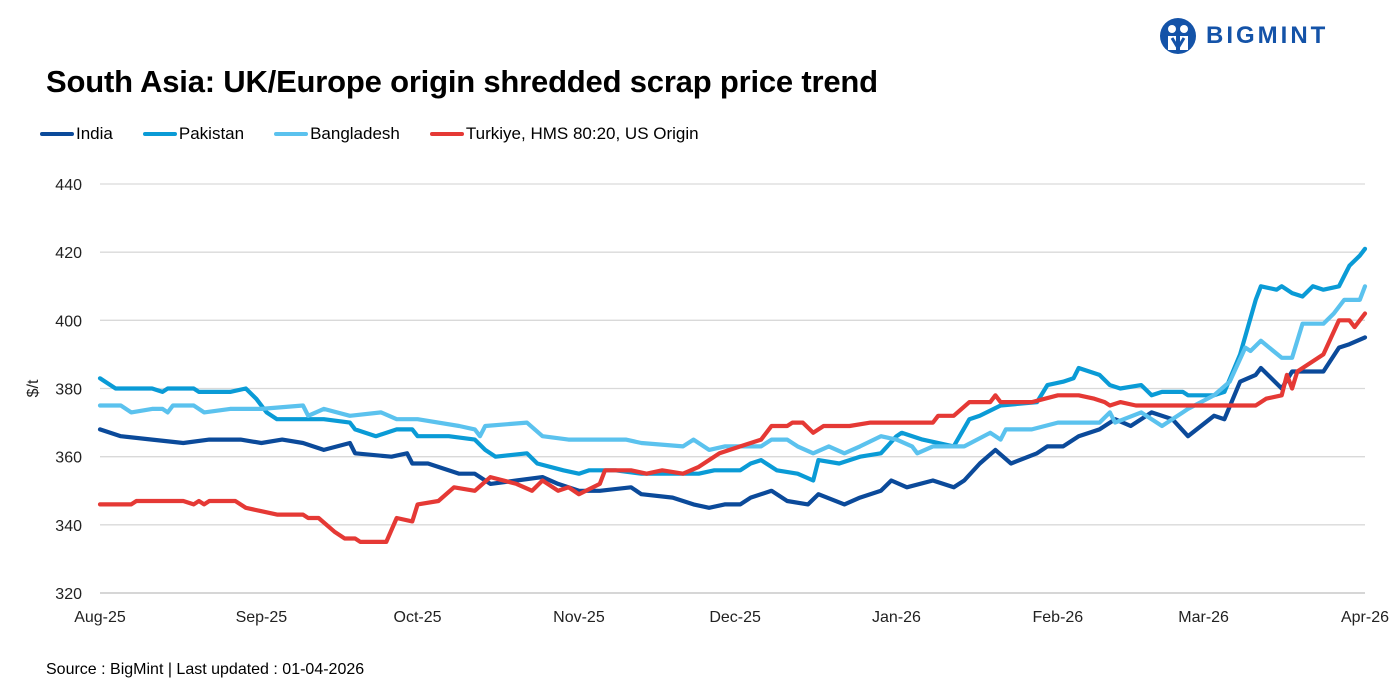 The height and width of the screenshot is (687, 1400). I want to click on y-tick-label: 340, so click(68, 526).